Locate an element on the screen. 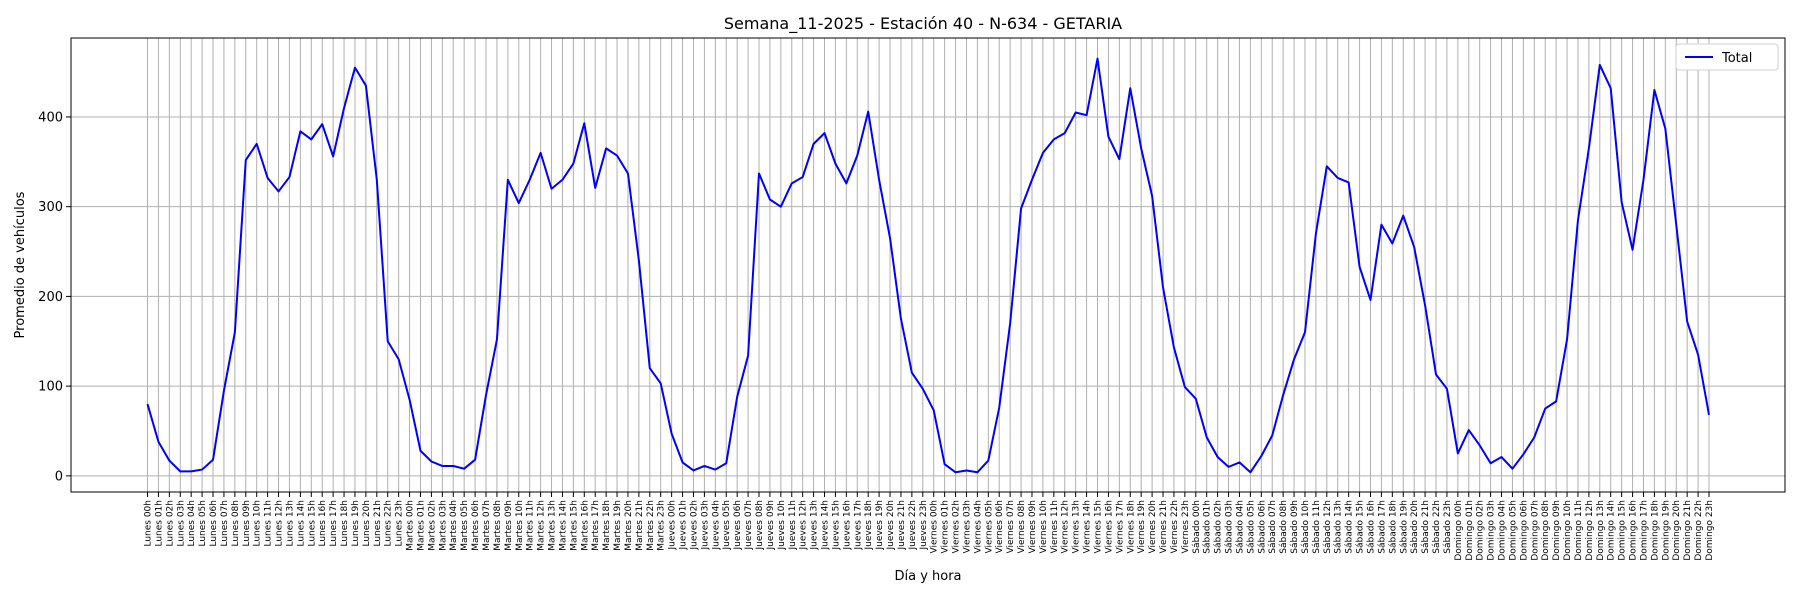 This screenshot has width=1800, height=600. x-tick-label: Jueves 12h is located at coordinates (804, 525).